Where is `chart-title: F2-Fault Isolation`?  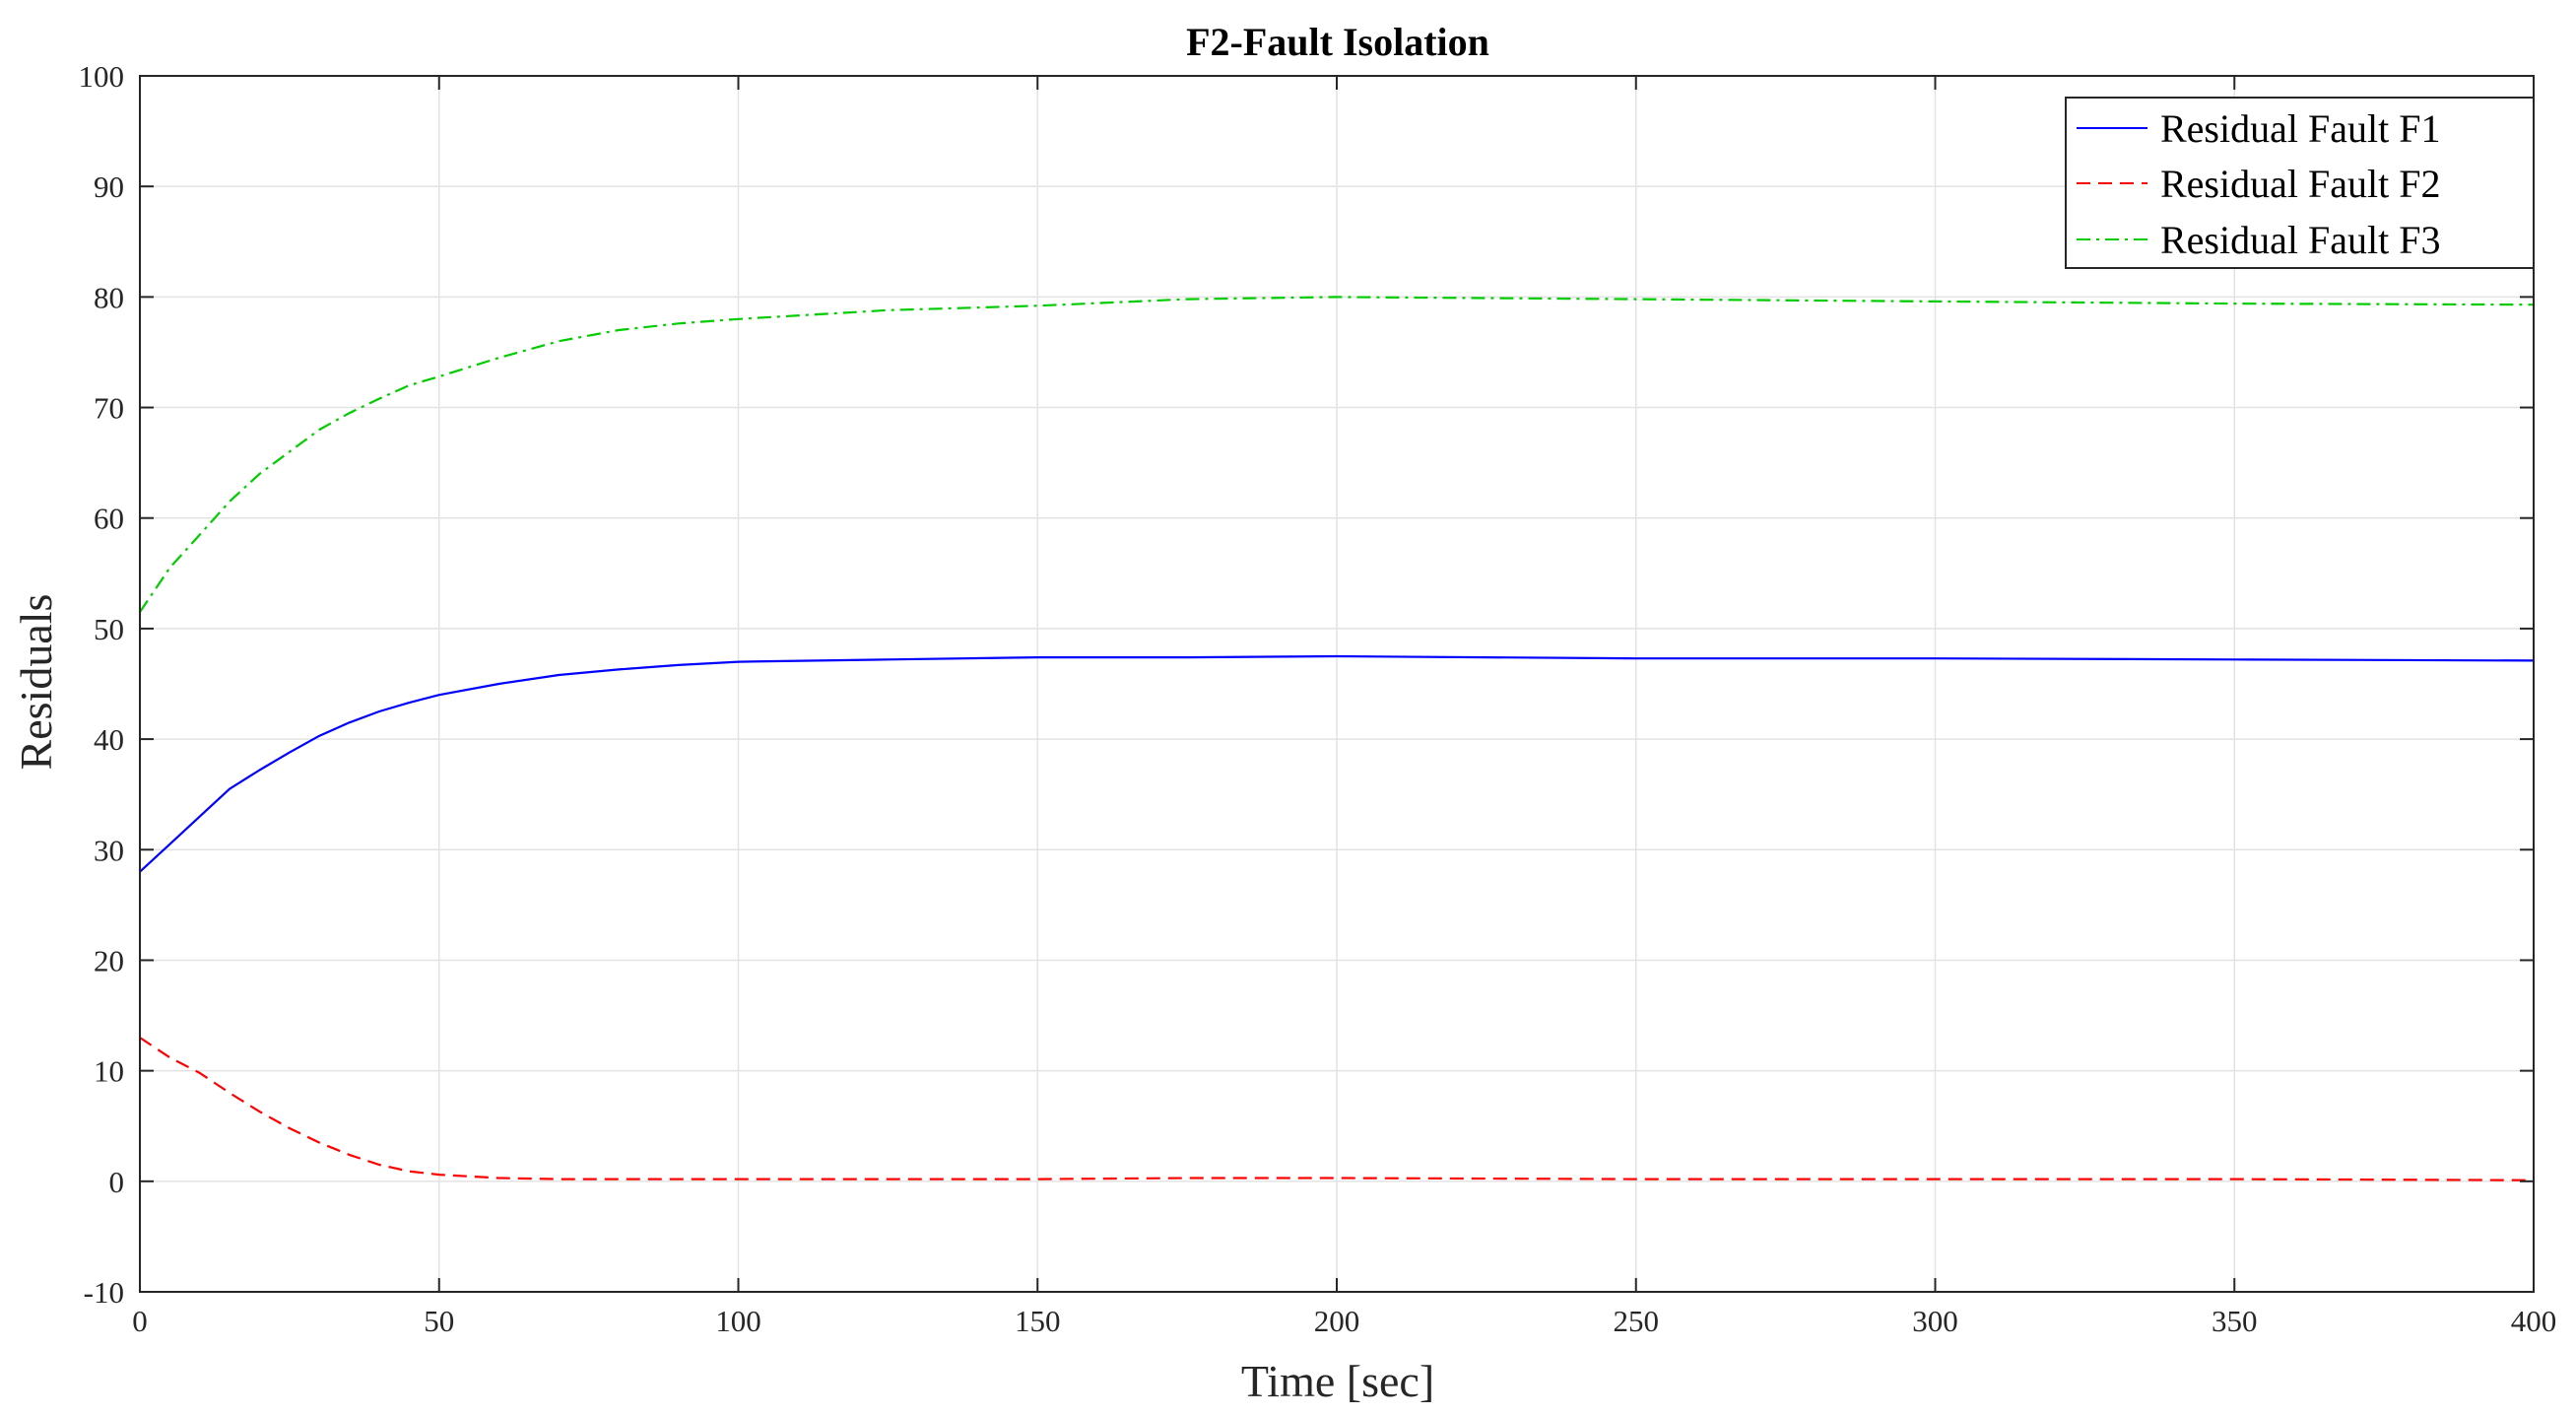 chart-title: F2-Fault Isolation is located at coordinates (1338, 42).